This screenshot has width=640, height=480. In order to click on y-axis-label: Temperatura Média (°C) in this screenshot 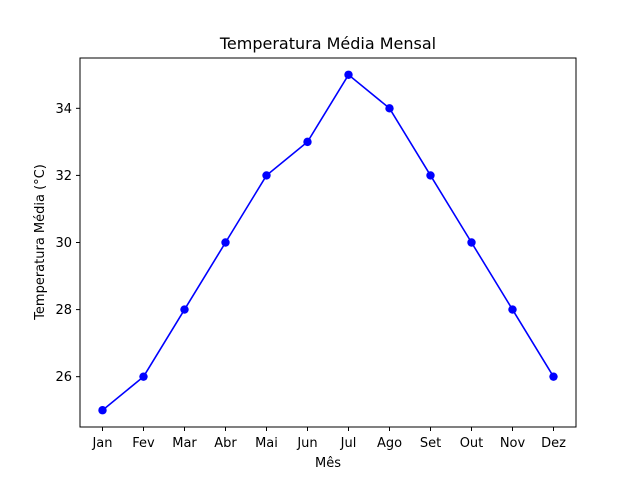, I will do `click(40, 242)`.